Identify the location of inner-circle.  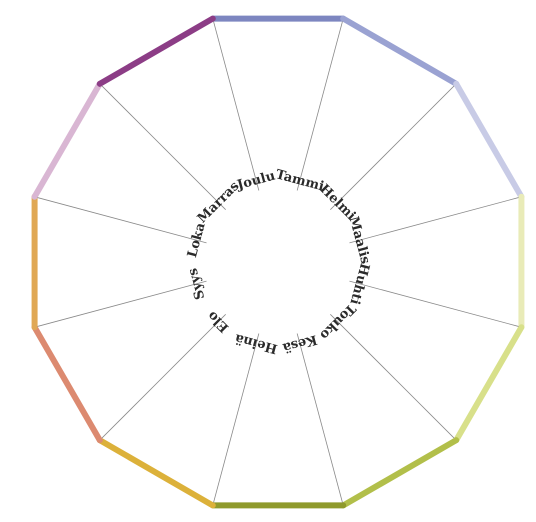
(278, 262).